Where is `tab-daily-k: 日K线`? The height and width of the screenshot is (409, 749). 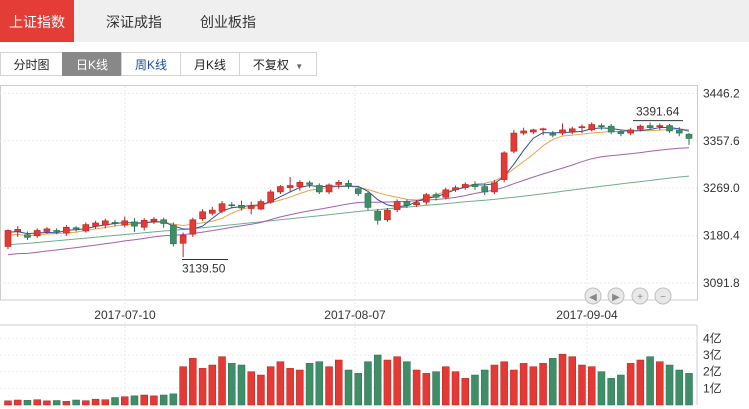 tab-daily-k: 日K线 is located at coordinates (92, 64).